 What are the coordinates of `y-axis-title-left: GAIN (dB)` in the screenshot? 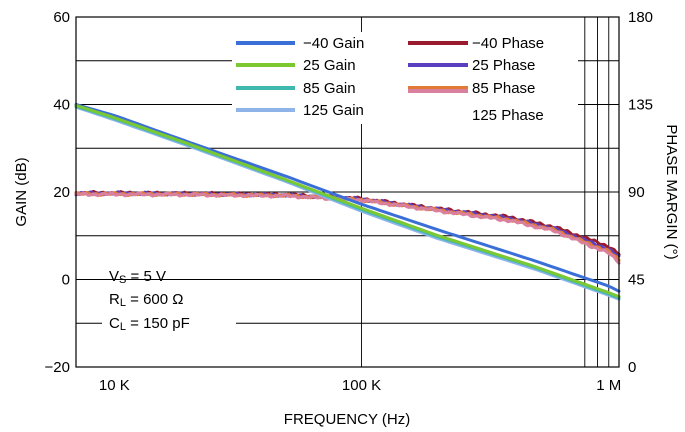 It's located at (21, 191).